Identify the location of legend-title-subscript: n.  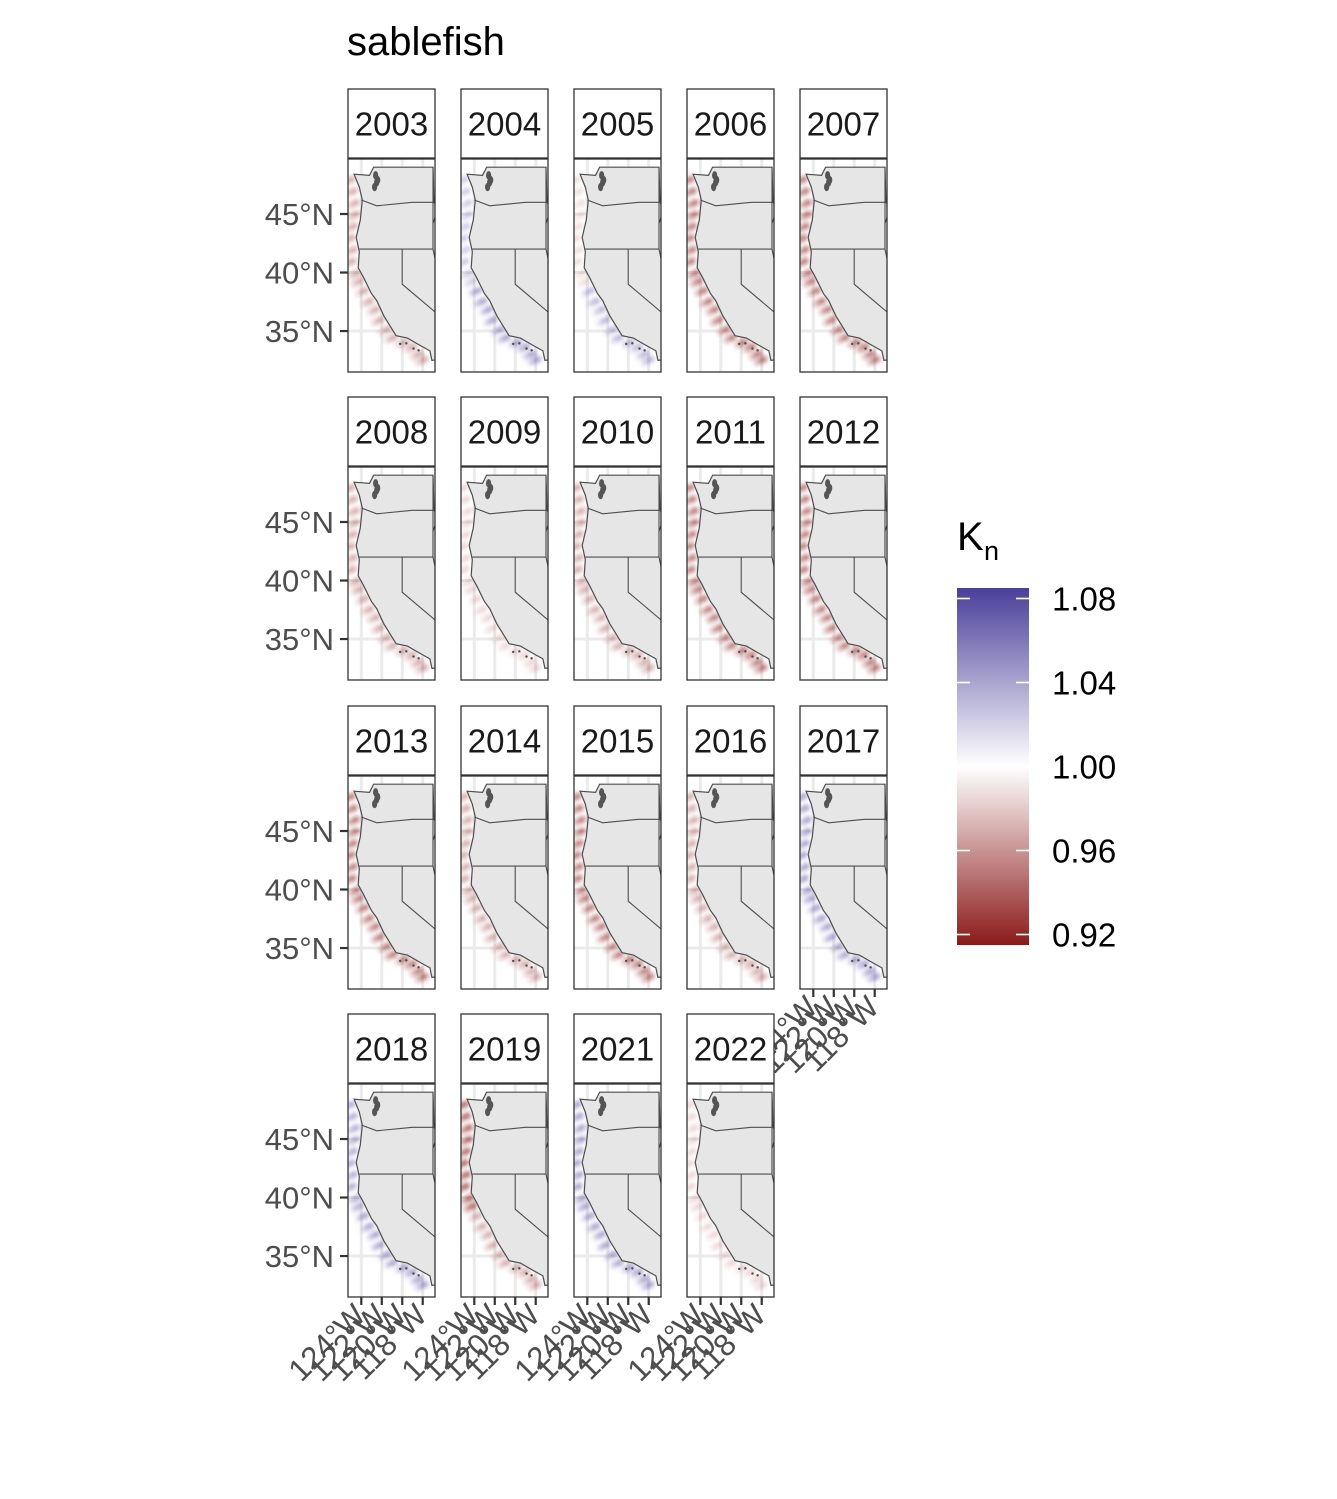
(991, 551).